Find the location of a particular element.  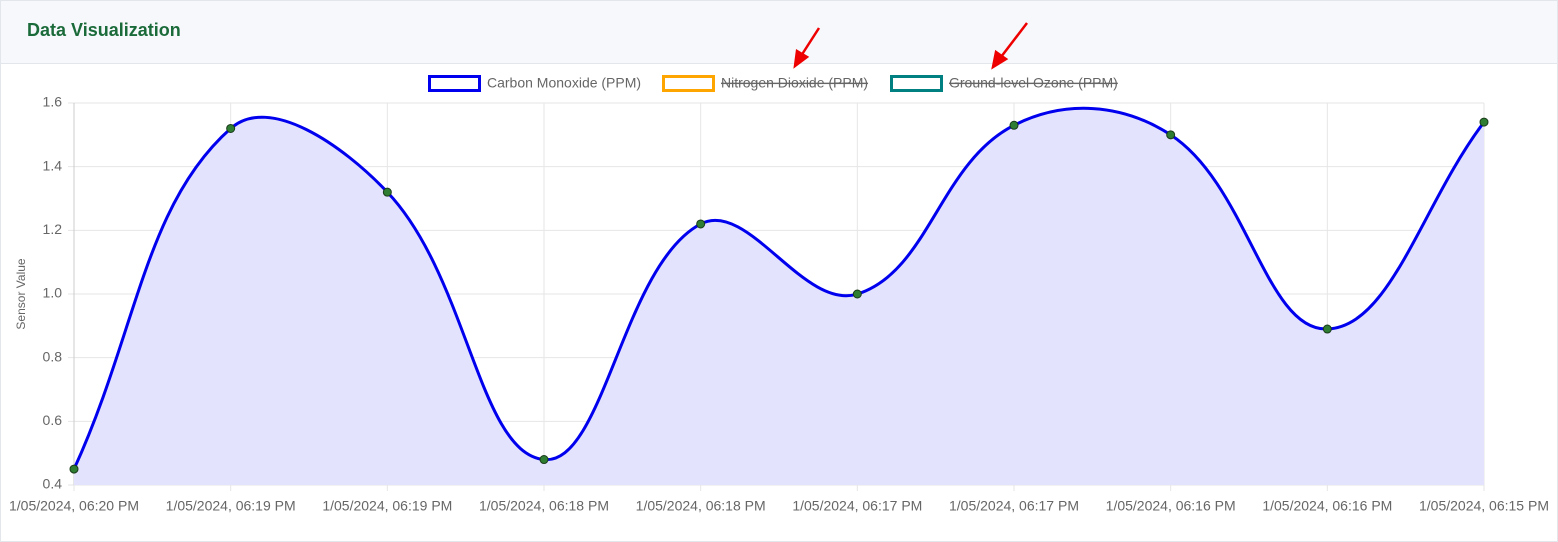

y-tick-label: 0.4 is located at coordinates (53, 484).